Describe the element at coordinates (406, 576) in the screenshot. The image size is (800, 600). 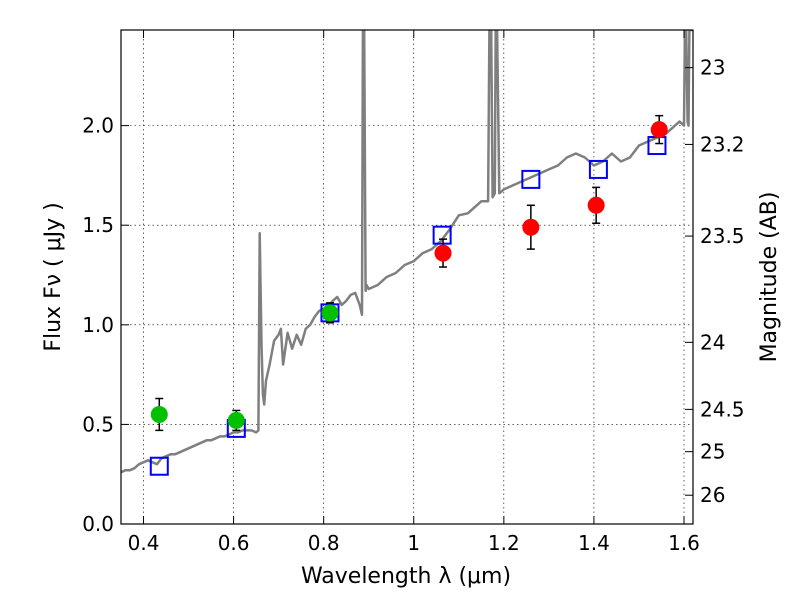
I see `x-axis-label: Wavelength λ (μm)` at that location.